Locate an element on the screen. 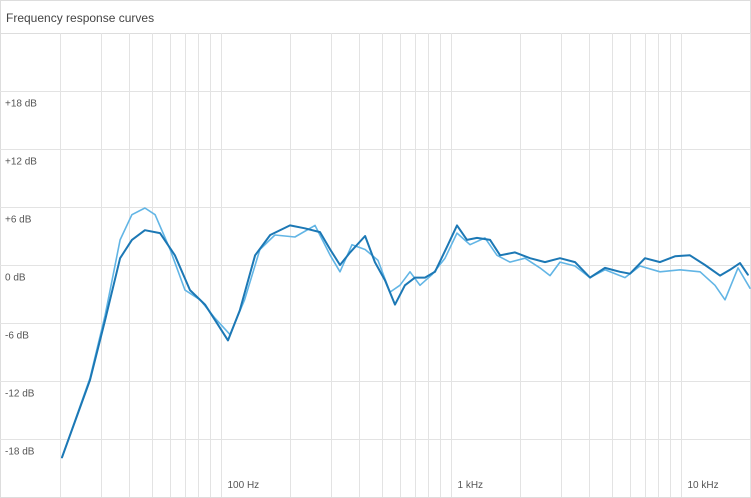 The height and width of the screenshot is (498, 751). y-tick-label: +12 dB is located at coordinates (21, 162).